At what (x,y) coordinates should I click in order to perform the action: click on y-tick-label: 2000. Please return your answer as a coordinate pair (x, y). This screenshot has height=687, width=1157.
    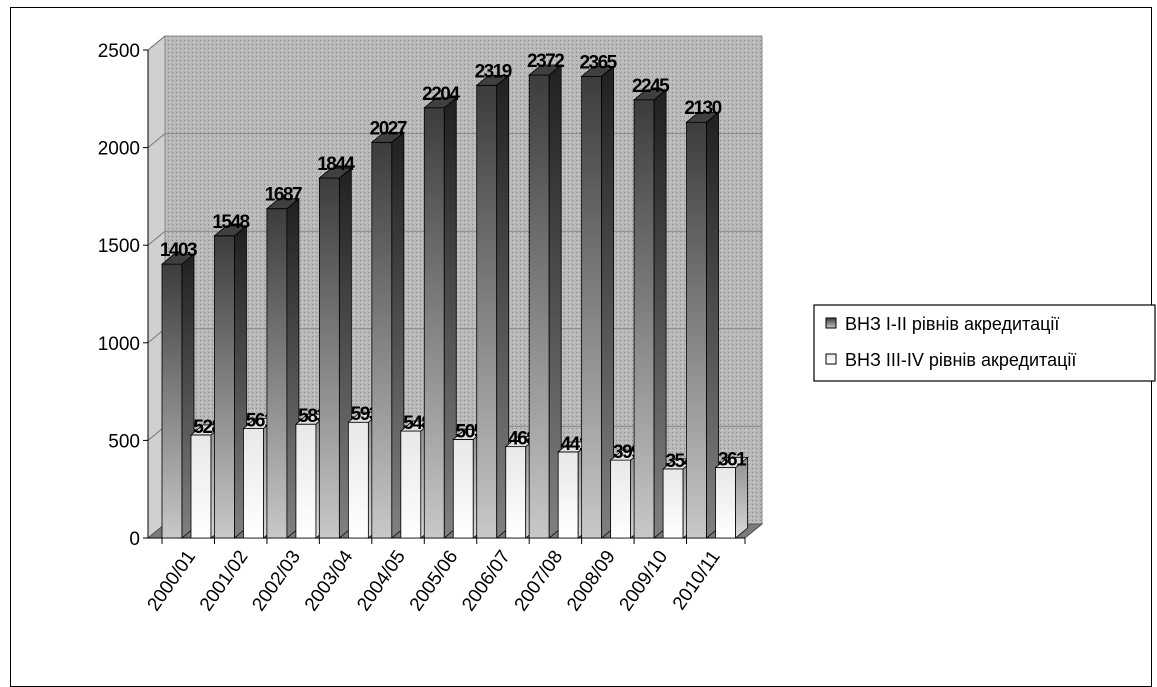
    Looking at the image, I should click on (119, 149).